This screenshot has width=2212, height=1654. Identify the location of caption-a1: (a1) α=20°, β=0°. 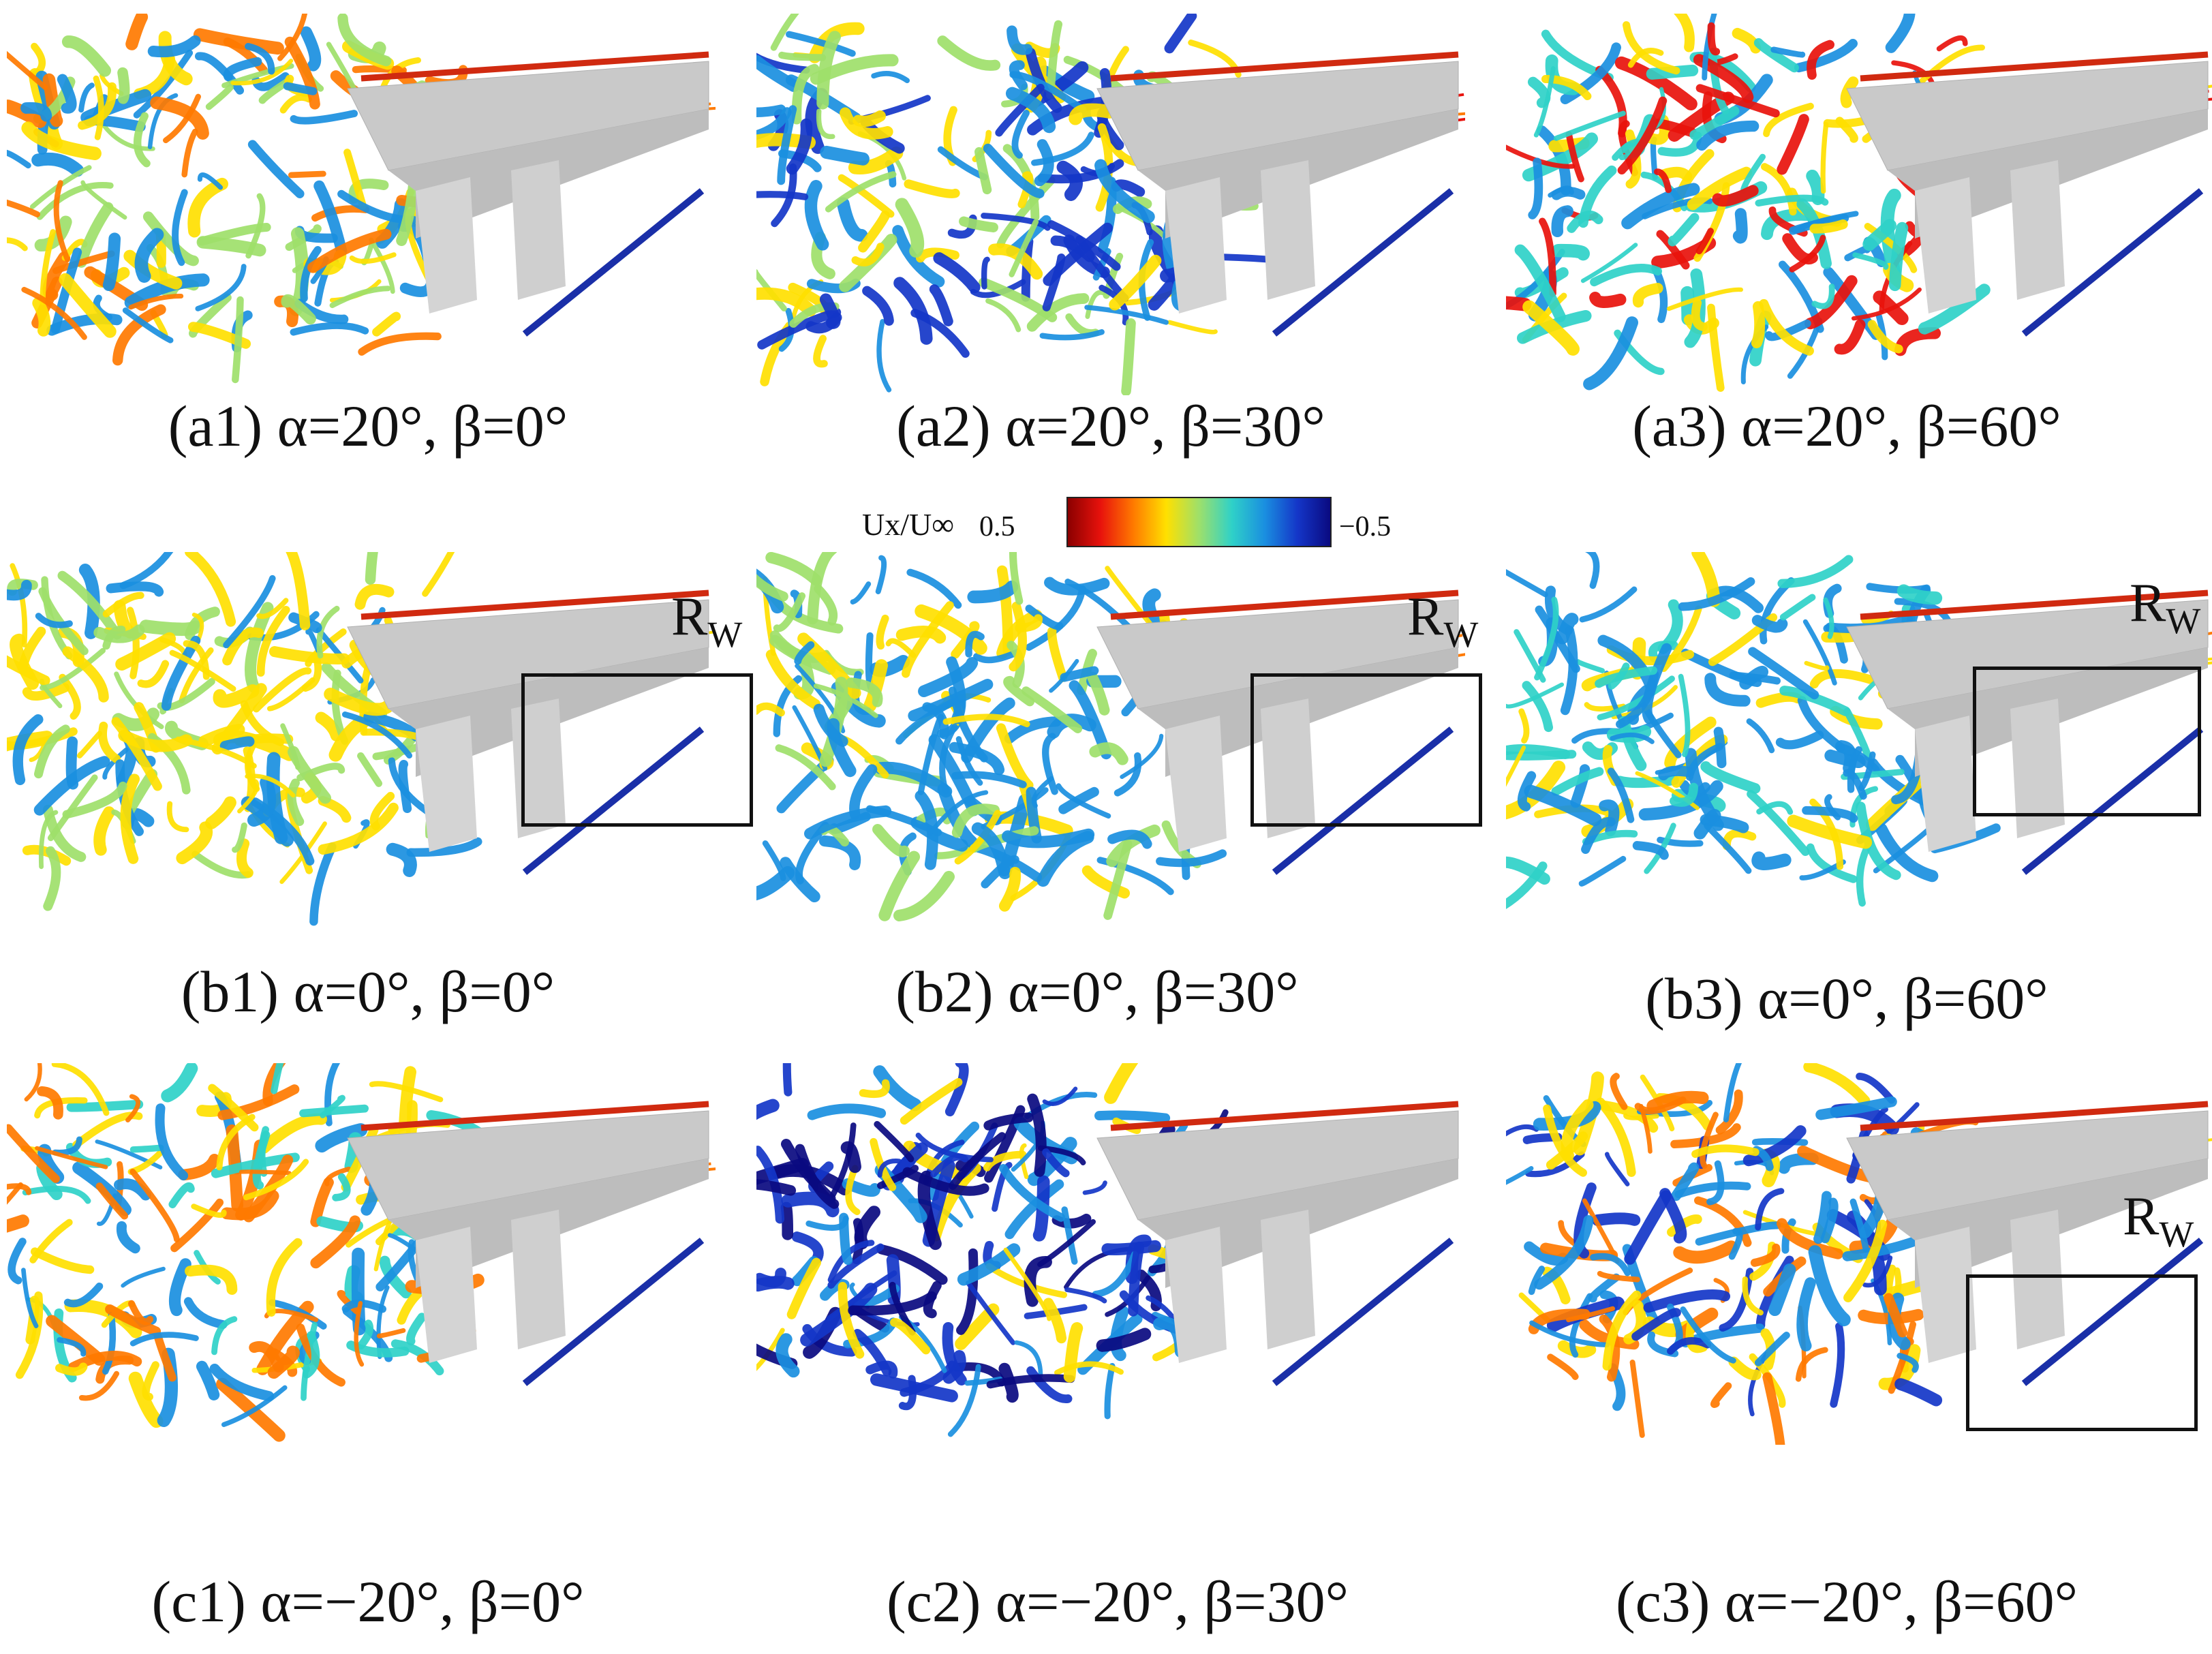
(368, 426).